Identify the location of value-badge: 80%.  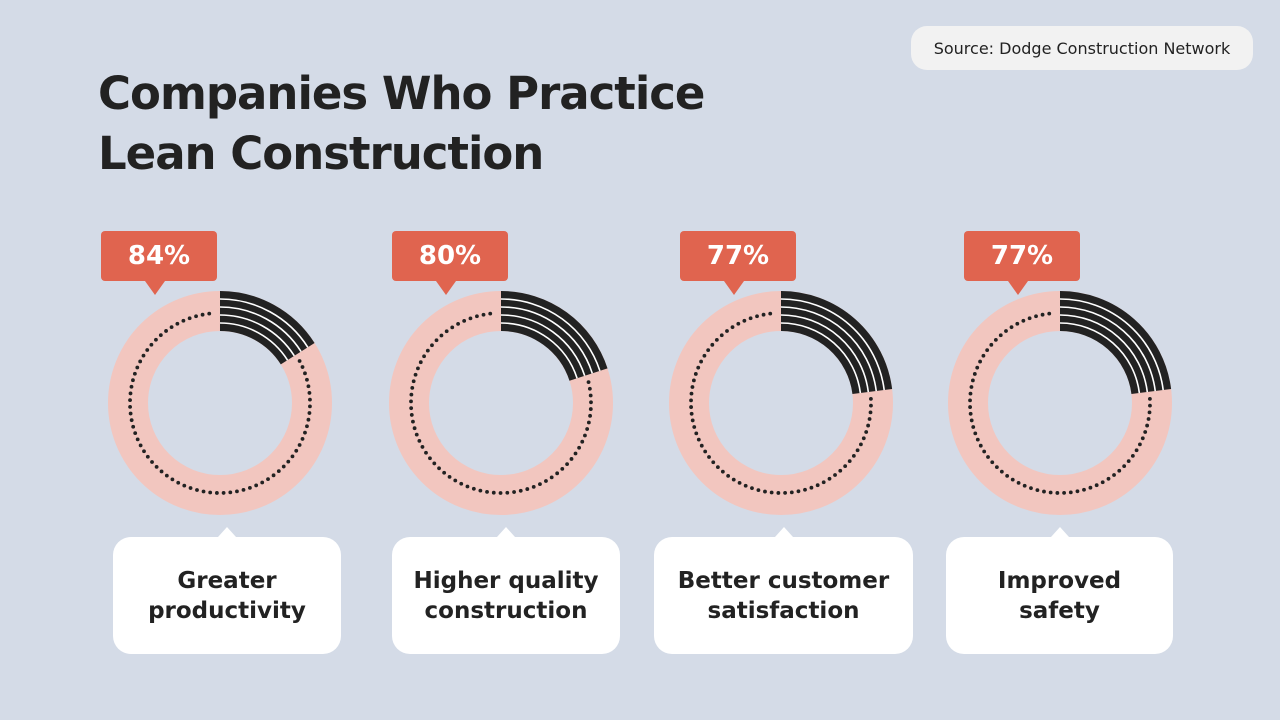
(450, 263).